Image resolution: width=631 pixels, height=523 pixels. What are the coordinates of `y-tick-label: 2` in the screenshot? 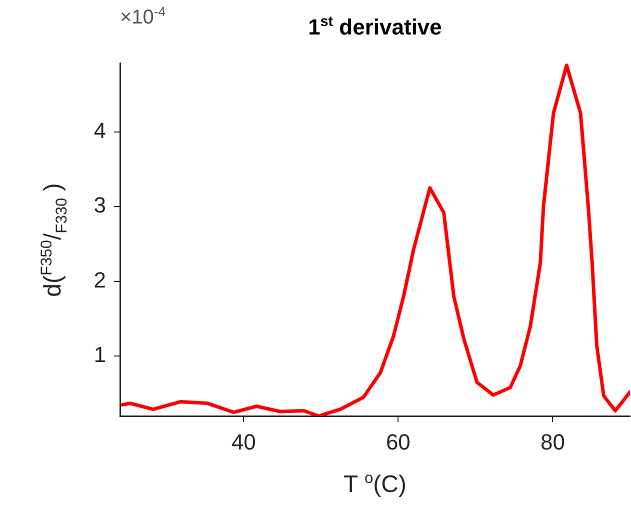 It's located at (100, 279).